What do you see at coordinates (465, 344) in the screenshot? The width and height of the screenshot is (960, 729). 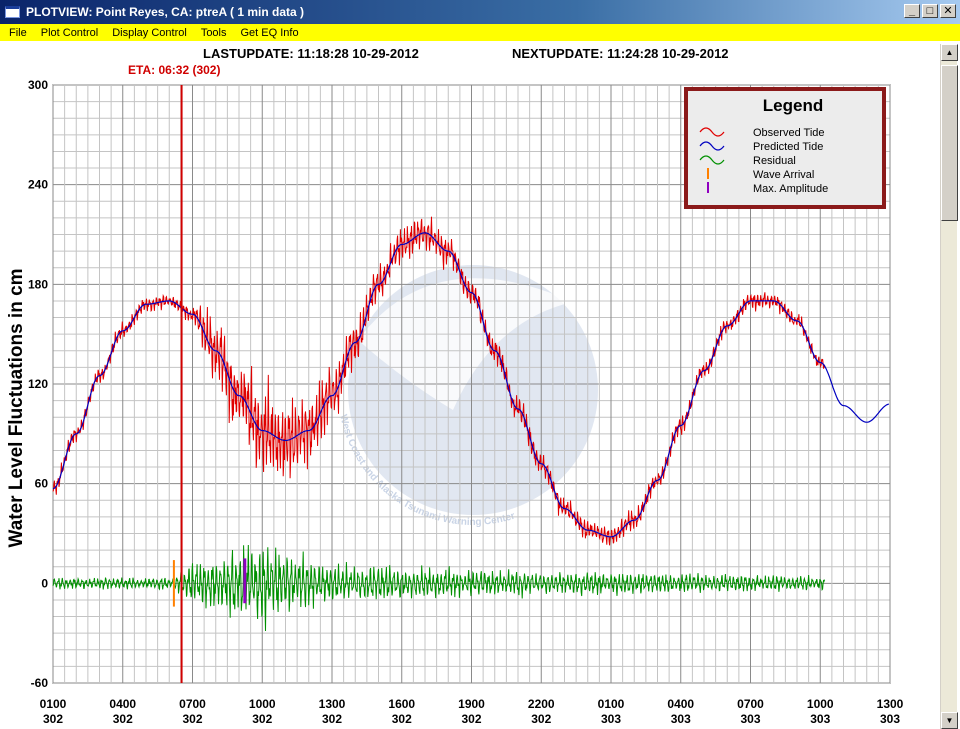 I see `seal-bird` at bounding box center [465, 344].